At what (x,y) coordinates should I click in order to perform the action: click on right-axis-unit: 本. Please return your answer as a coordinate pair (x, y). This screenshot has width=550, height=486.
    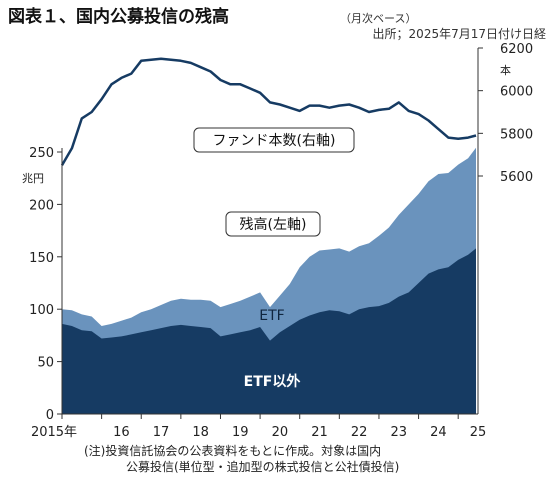
    Looking at the image, I should click on (505, 70).